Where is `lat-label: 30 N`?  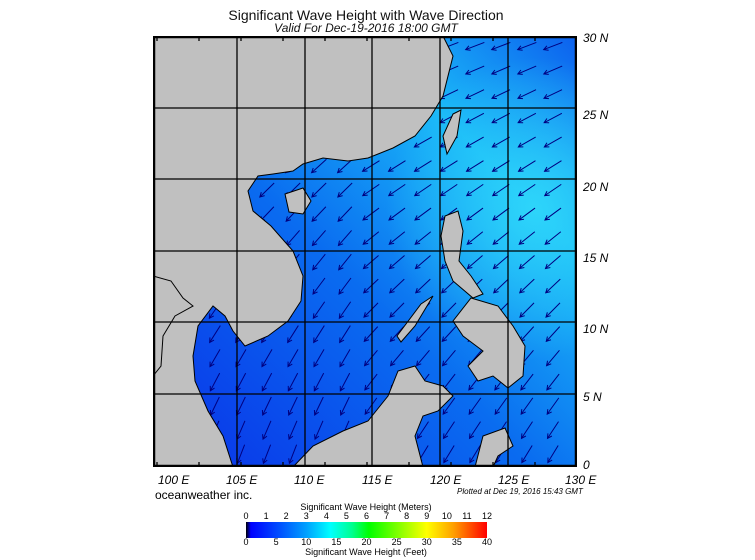 lat-label: 30 N is located at coordinates (596, 38).